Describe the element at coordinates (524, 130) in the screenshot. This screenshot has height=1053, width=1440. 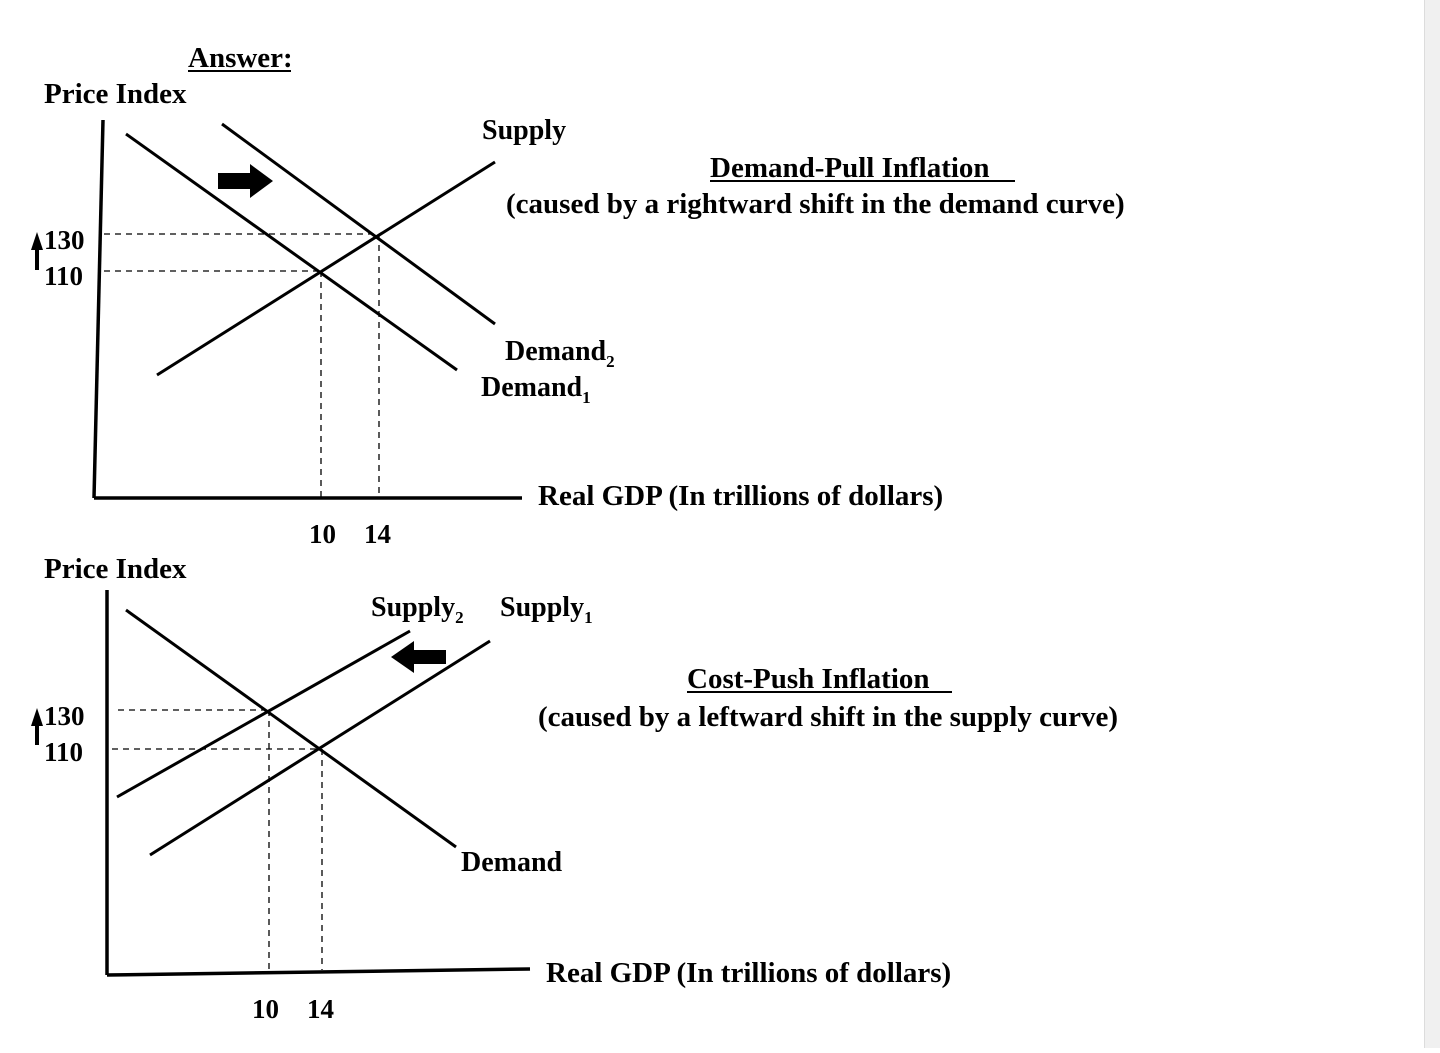
I see `supply-label: Supply` at that location.